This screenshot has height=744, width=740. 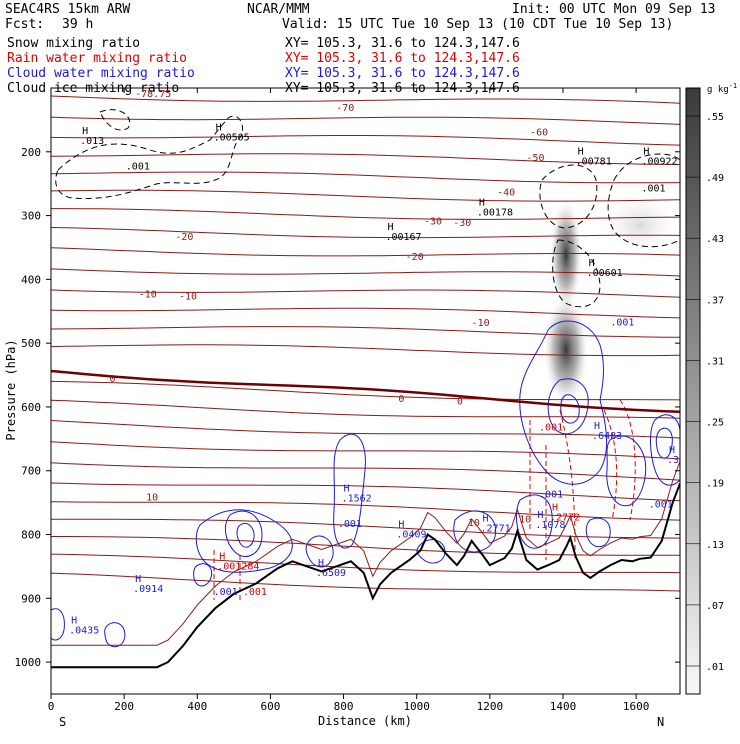 What do you see at coordinates (97, 58) in the screenshot?
I see `field-name-rain: Rain water mixing ratio` at bounding box center [97, 58].